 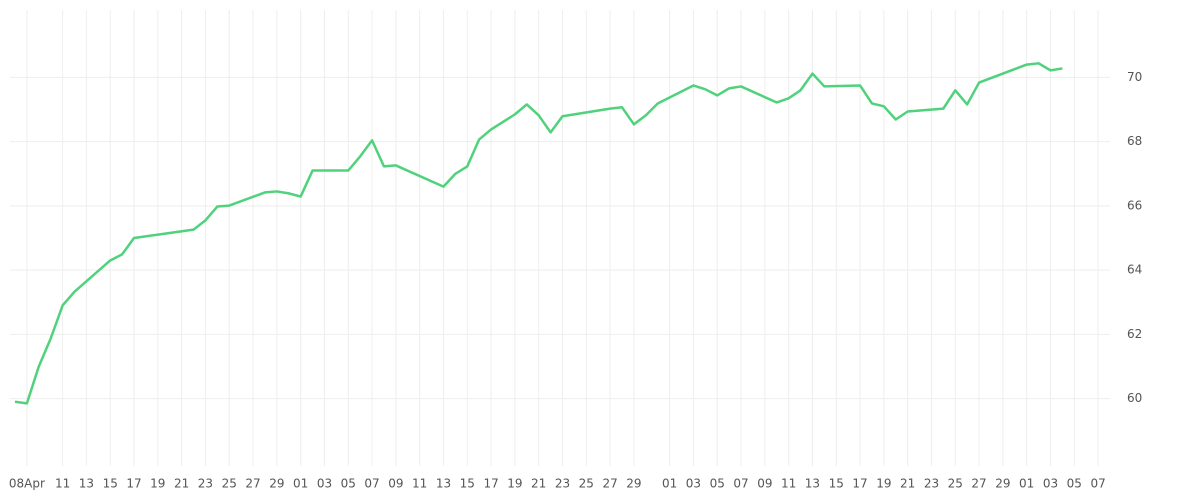 What do you see at coordinates (1134, 205) in the screenshot?
I see `y-tick-label: 66` at bounding box center [1134, 205].